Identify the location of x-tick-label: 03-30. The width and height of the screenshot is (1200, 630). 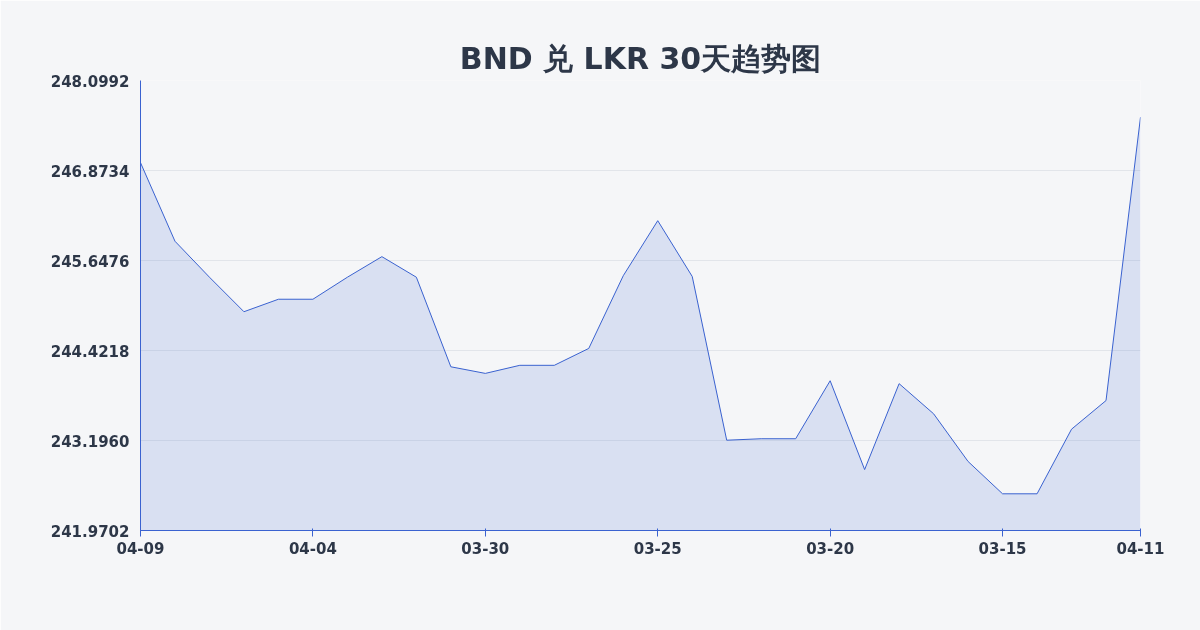
(485, 548).